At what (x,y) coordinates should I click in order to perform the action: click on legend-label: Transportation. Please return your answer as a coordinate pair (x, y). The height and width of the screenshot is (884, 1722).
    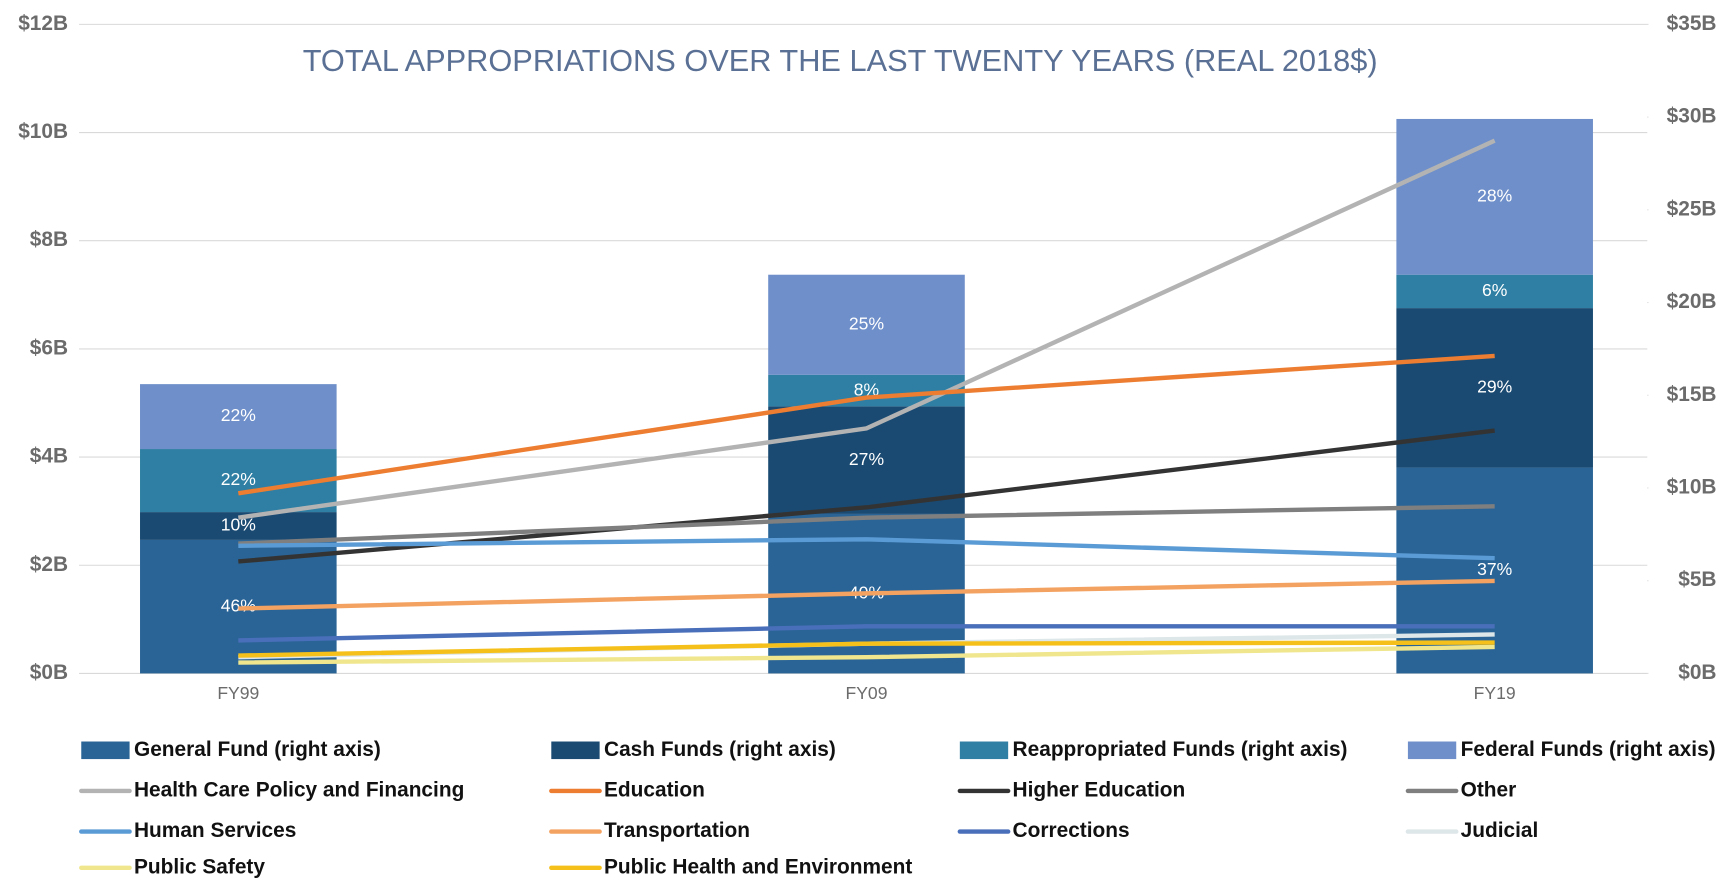
    Looking at the image, I should click on (677, 830).